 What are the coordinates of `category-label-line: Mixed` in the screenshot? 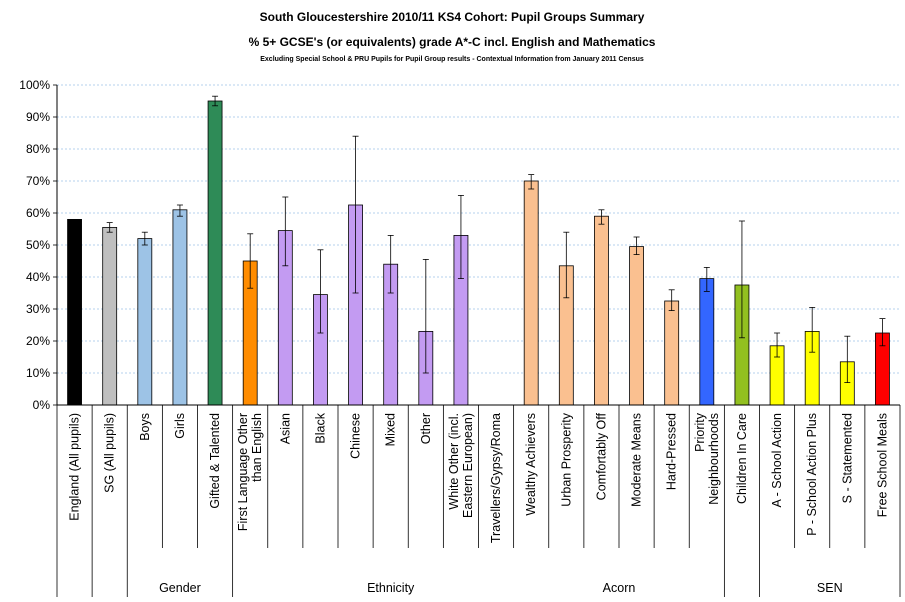 It's located at (391, 429).